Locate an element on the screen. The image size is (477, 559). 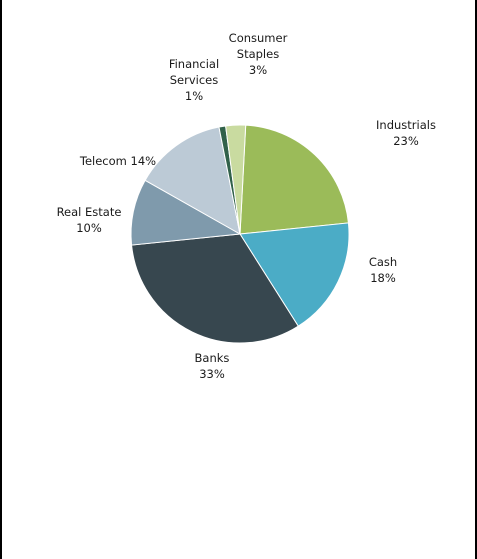
pie-slice-industrials is located at coordinates (294, 179).